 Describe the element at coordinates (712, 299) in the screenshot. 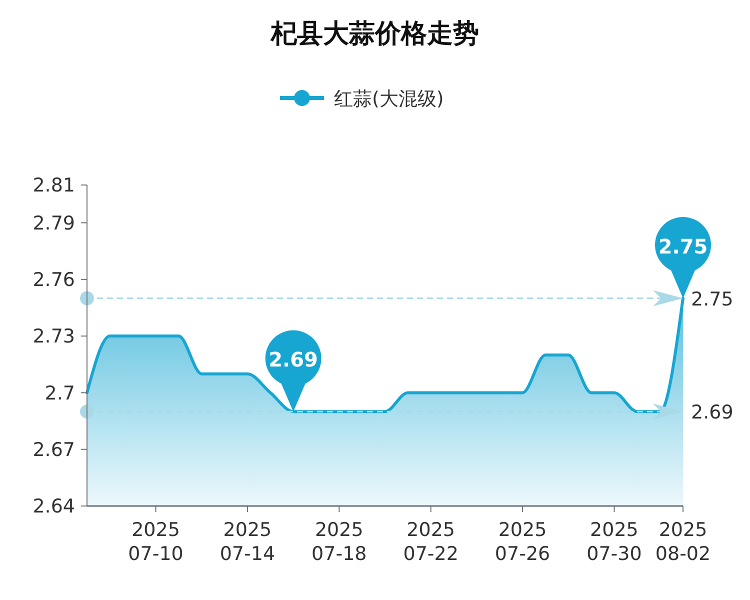

I see `ref-line-label: 2.75` at that location.